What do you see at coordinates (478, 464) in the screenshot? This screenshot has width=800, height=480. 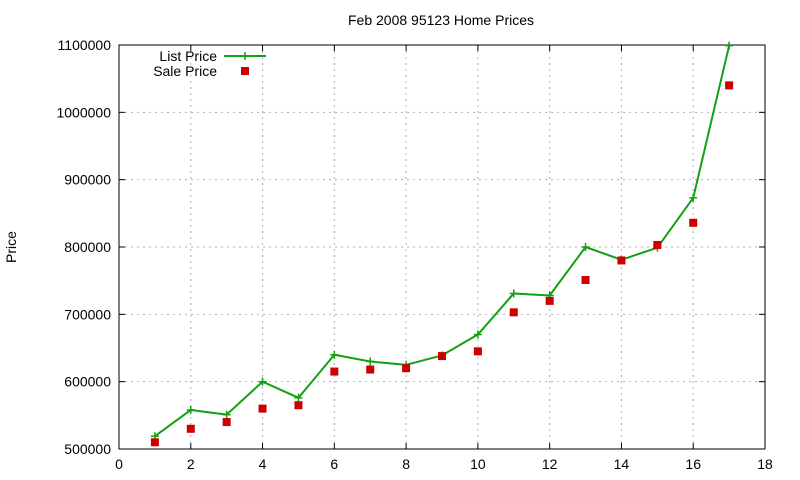 I see `x-tick-label: 10` at bounding box center [478, 464].